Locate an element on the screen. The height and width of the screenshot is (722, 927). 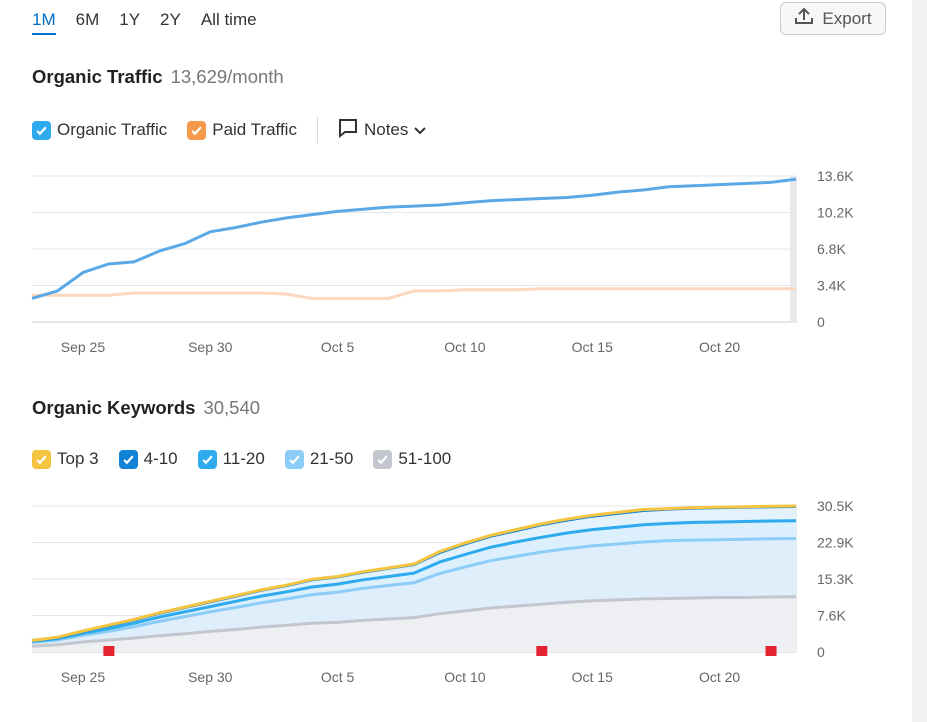
y-tick-label: 15.3K is located at coordinates (835, 579).